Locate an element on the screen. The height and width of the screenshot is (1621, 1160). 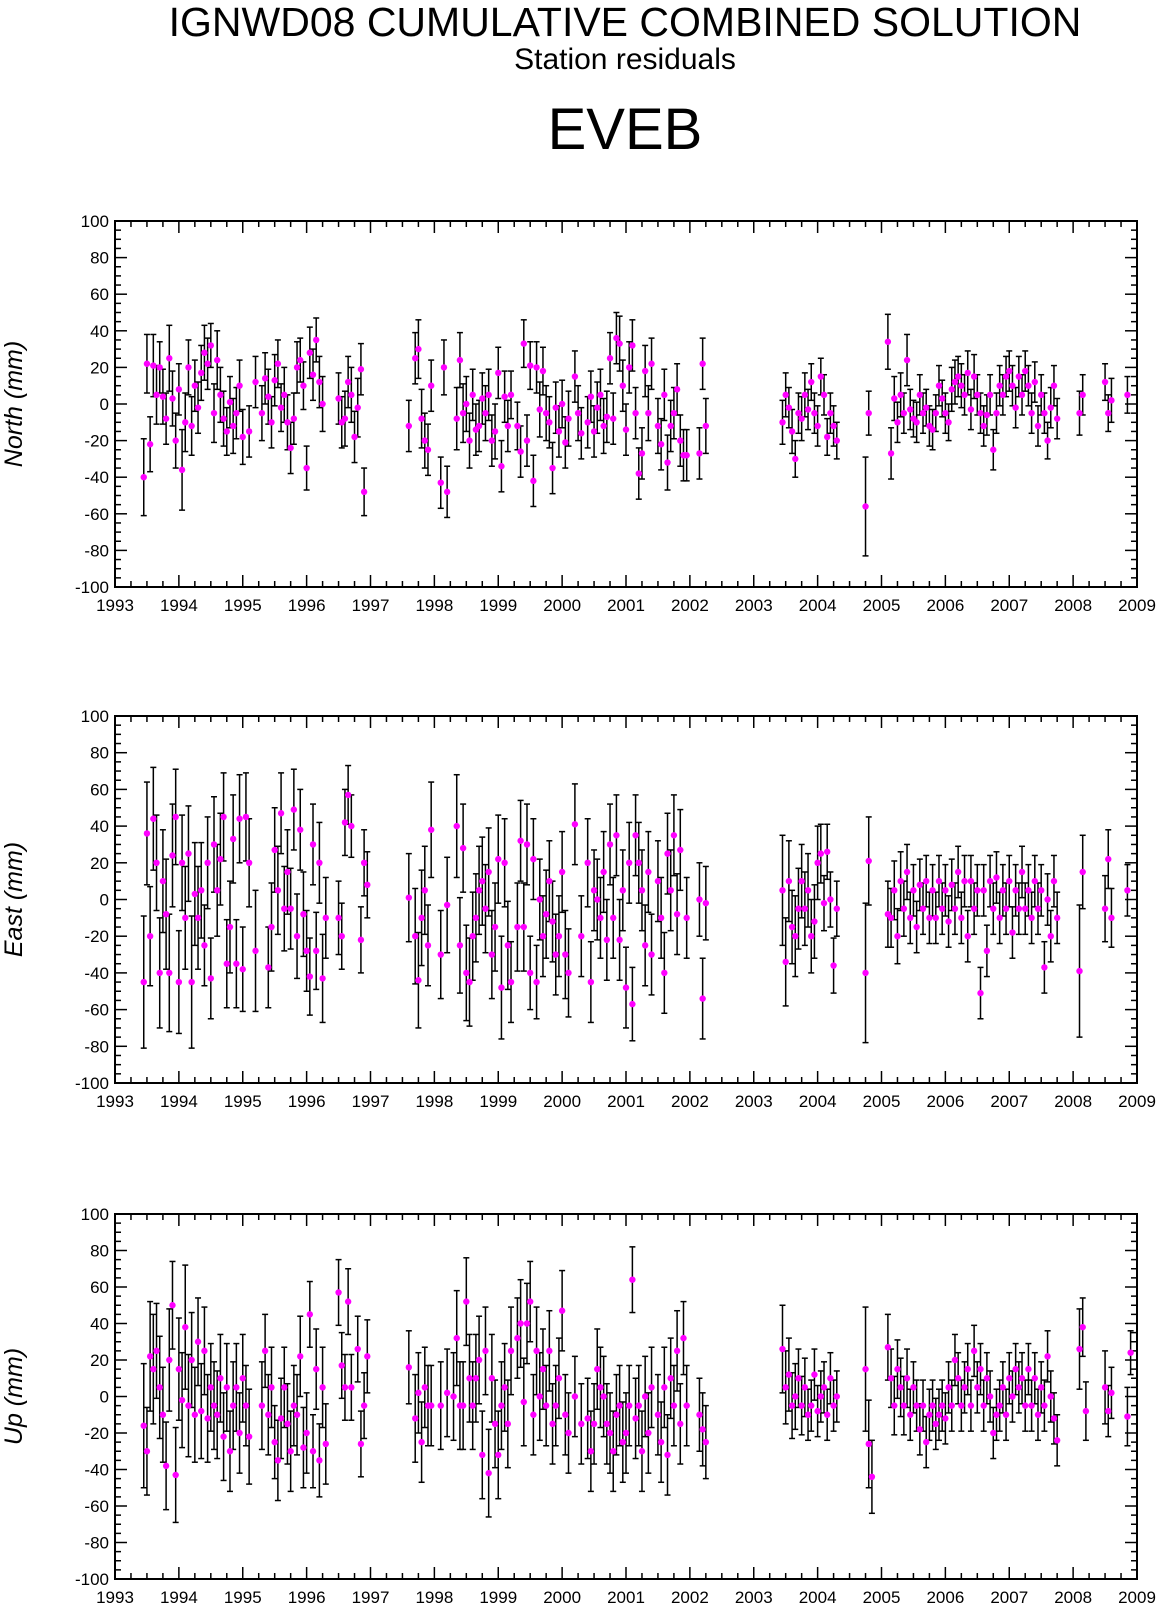
north-x-tick-label: 2006 is located at coordinates (945, 605).